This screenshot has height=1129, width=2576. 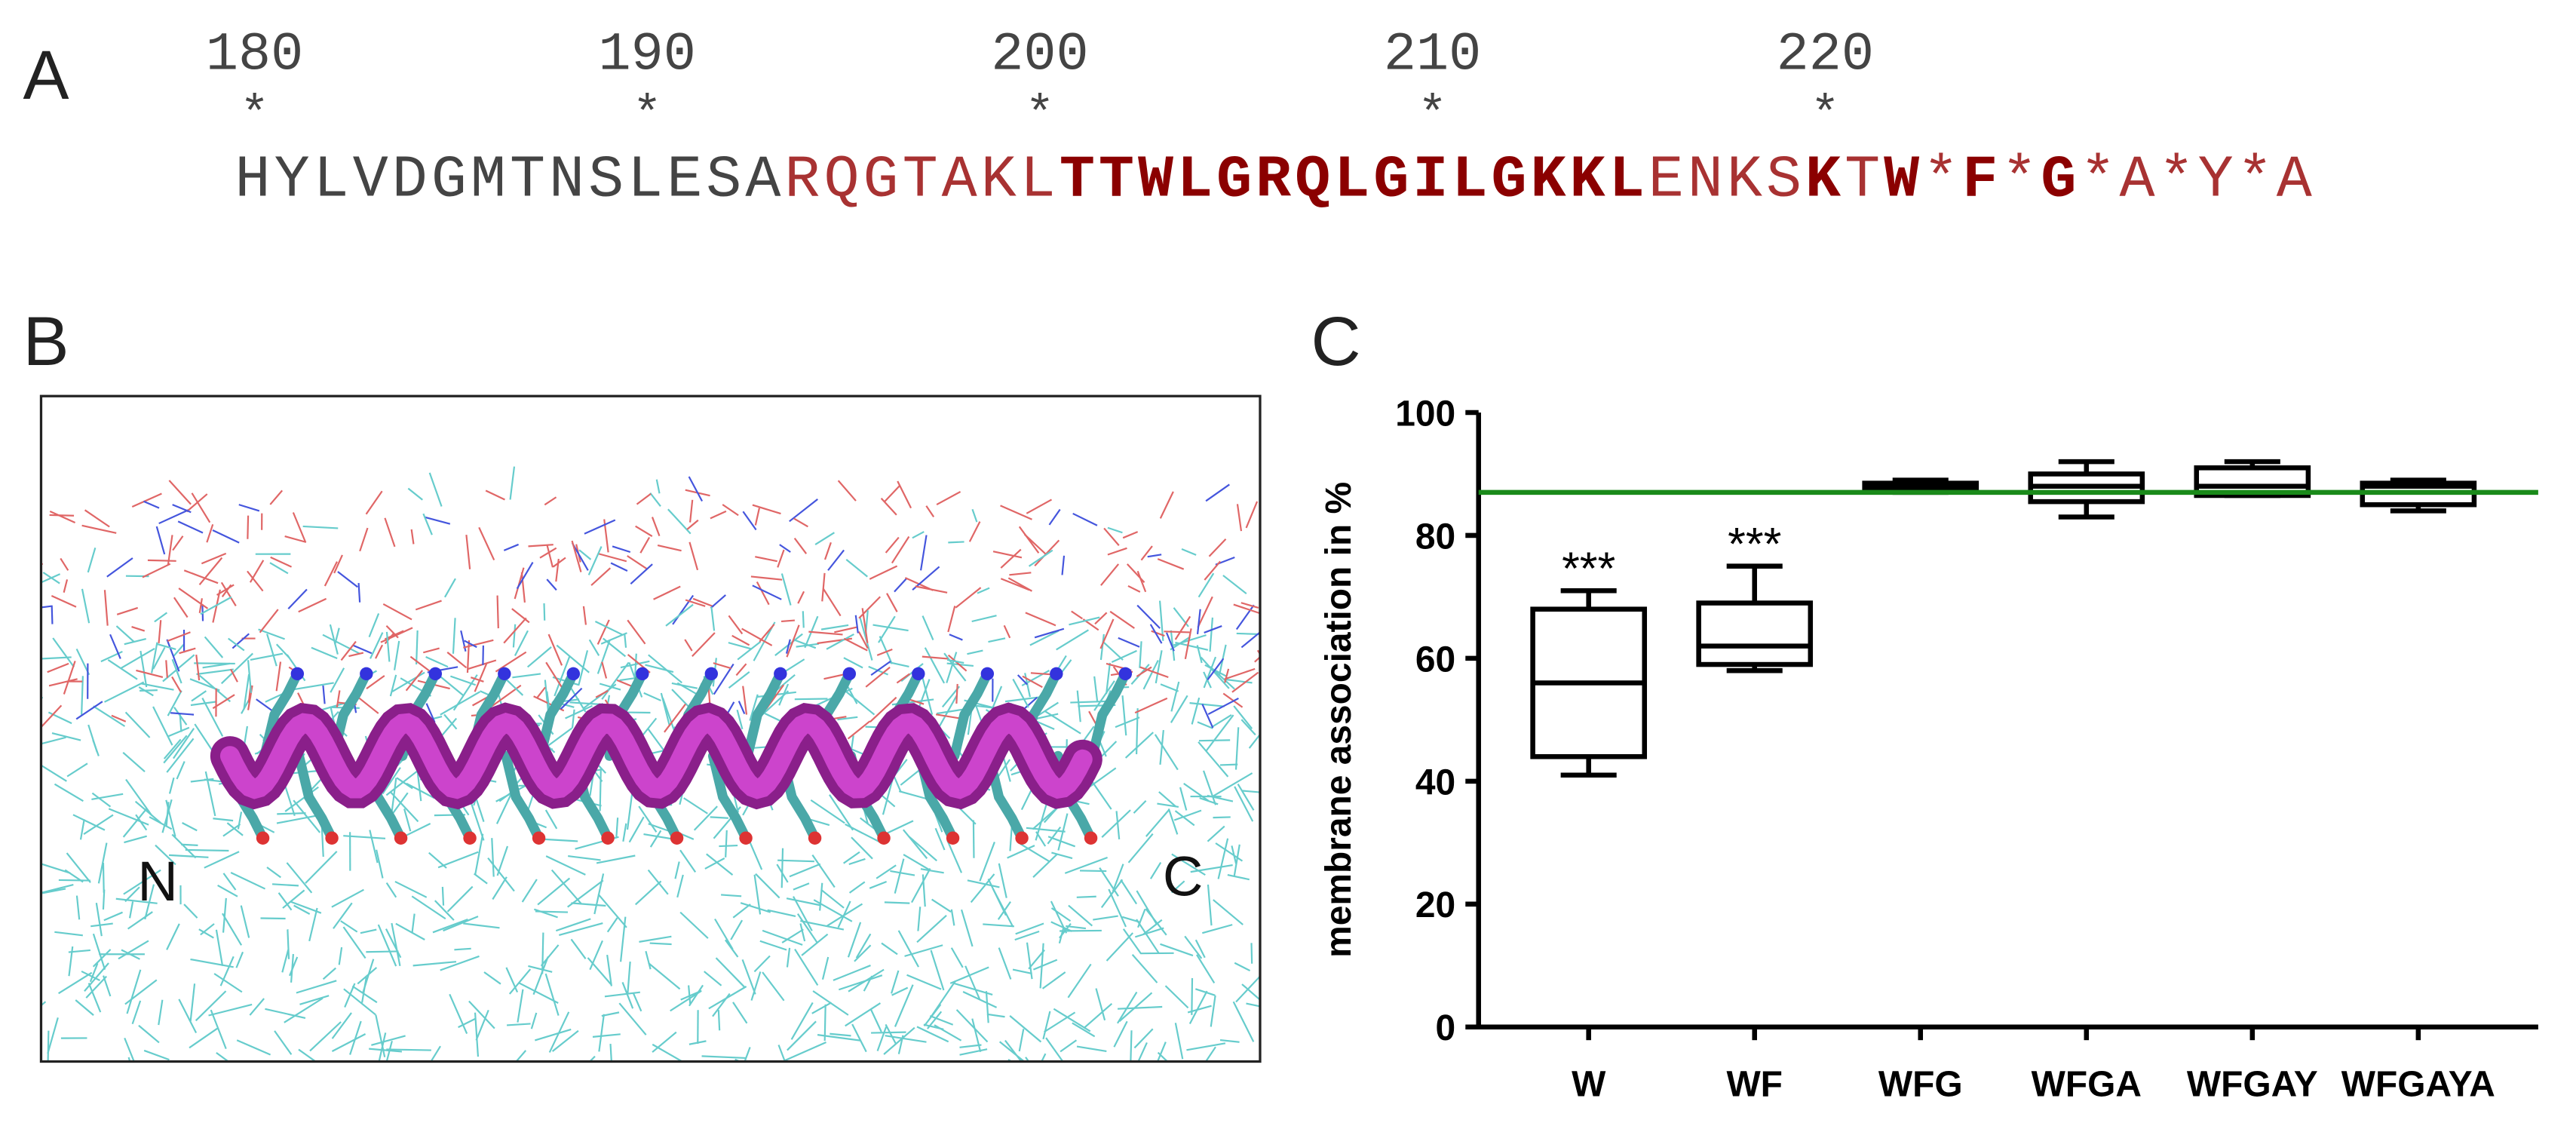 I want to click on y-tick-label: 100, so click(x=1425, y=414).